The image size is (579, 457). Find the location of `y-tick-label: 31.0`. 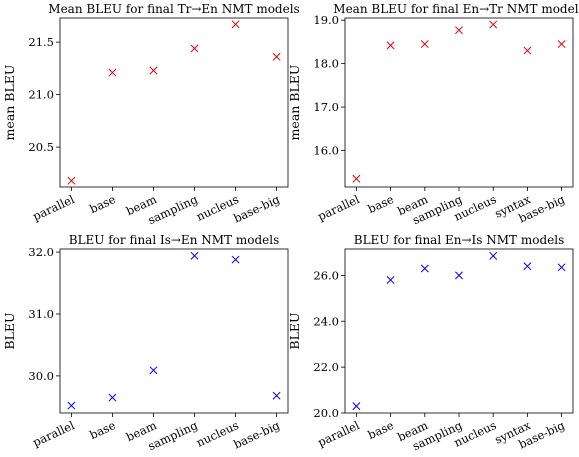

y-tick-label: 31.0 is located at coordinates (41, 314).